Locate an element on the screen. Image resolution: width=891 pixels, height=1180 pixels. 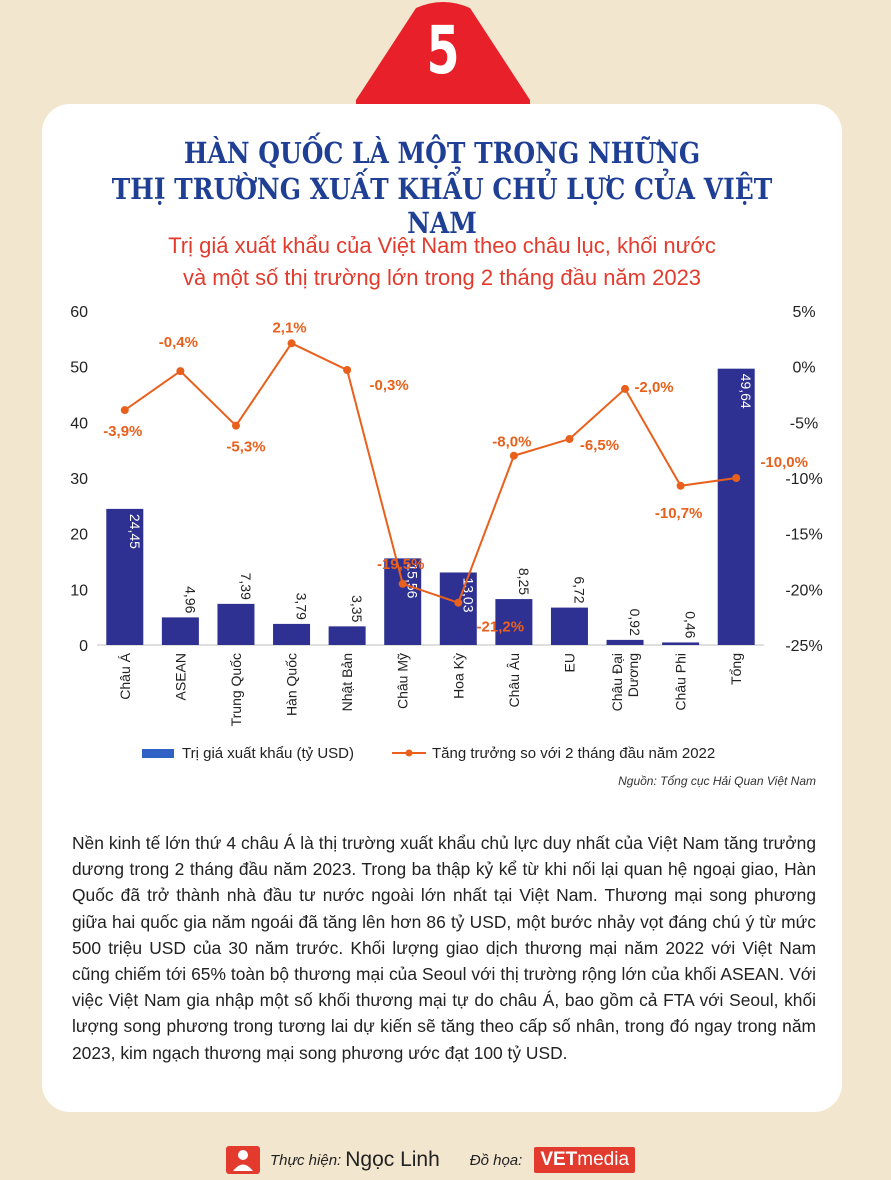
author-role: Thực hiện: is located at coordinates (306, 1160).